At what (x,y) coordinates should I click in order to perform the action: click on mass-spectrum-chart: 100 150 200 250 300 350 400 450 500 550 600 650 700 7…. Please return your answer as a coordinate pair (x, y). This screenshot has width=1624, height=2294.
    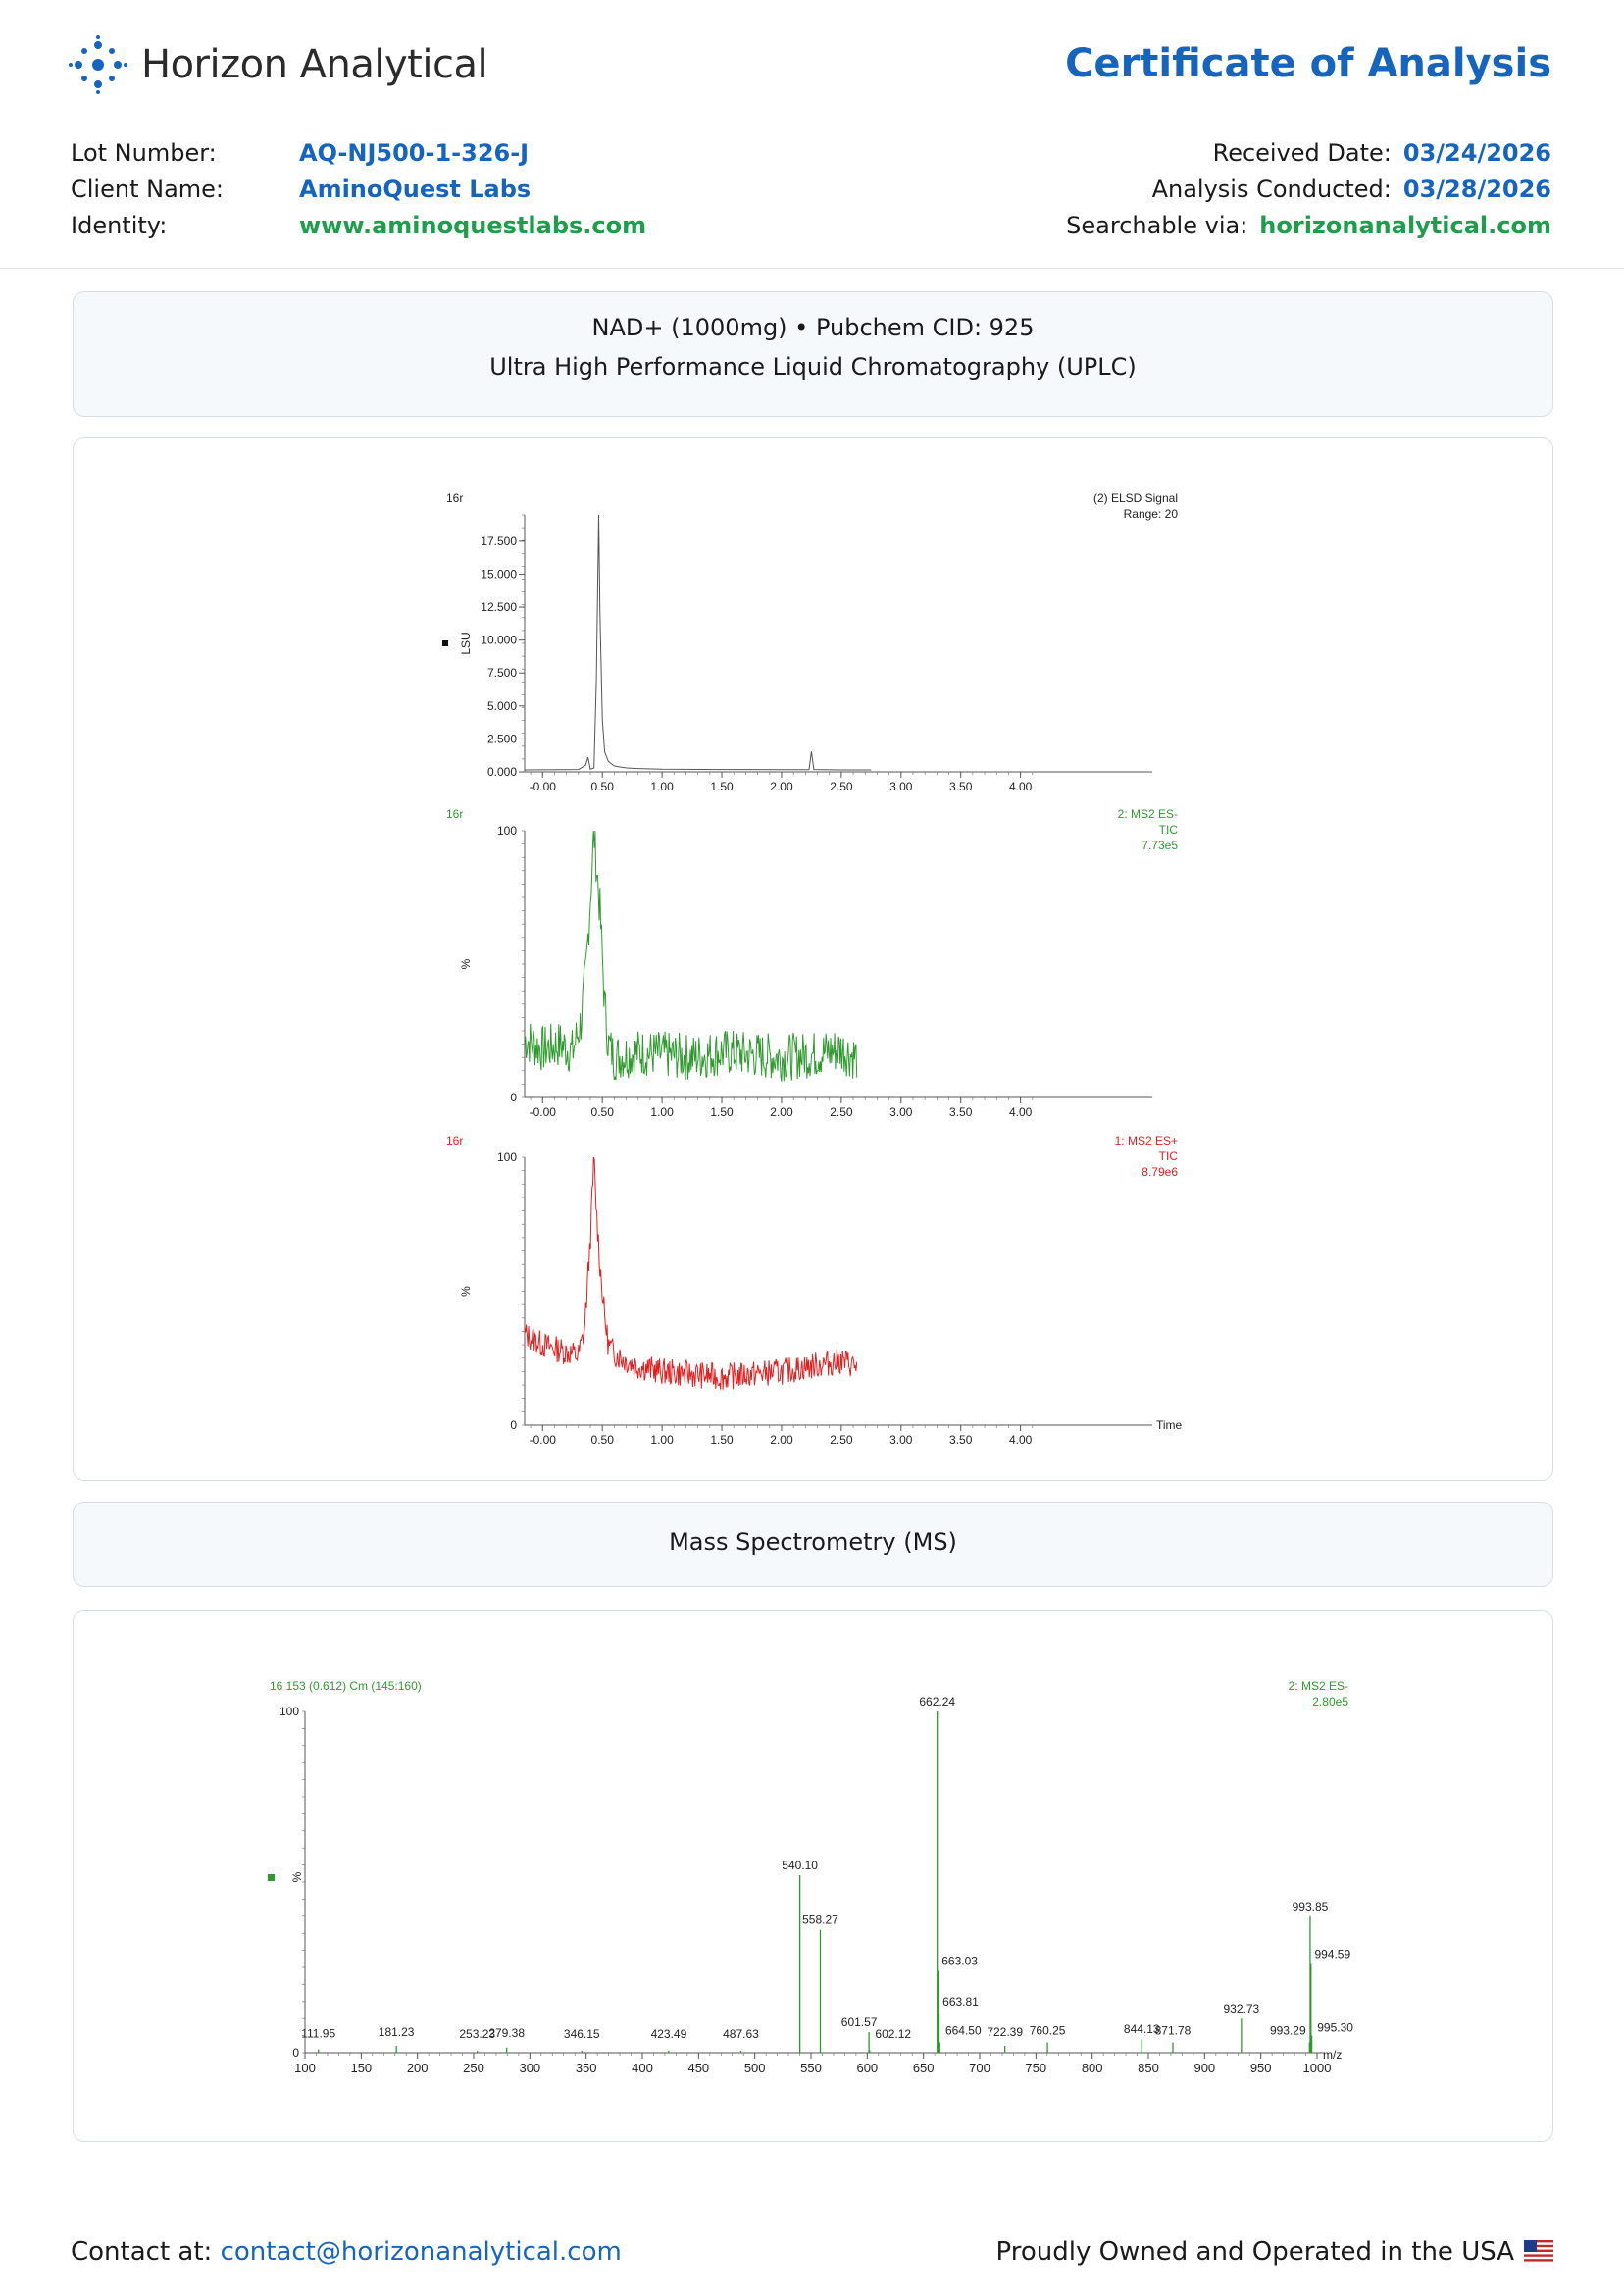
    Looking at the image, I should click on (810, 1877).